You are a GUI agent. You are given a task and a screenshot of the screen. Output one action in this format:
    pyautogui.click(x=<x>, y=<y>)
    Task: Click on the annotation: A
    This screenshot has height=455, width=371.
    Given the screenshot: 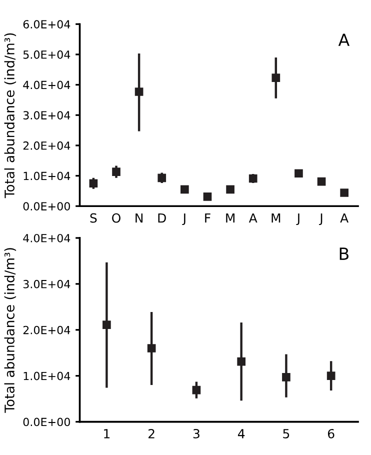 What is the action you would take?
    pyautogui.click(x=344, y=40)
    